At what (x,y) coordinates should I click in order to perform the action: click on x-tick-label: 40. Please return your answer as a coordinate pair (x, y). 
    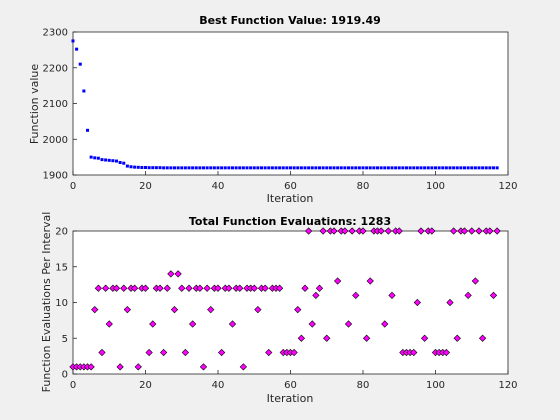
    Looking at the image, I should click on (218, 186).